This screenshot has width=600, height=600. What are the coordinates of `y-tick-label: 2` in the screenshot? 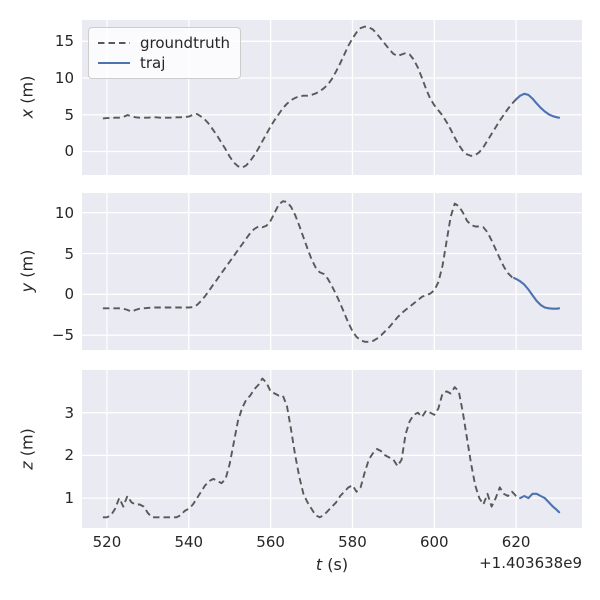 It's located at (69, 455).